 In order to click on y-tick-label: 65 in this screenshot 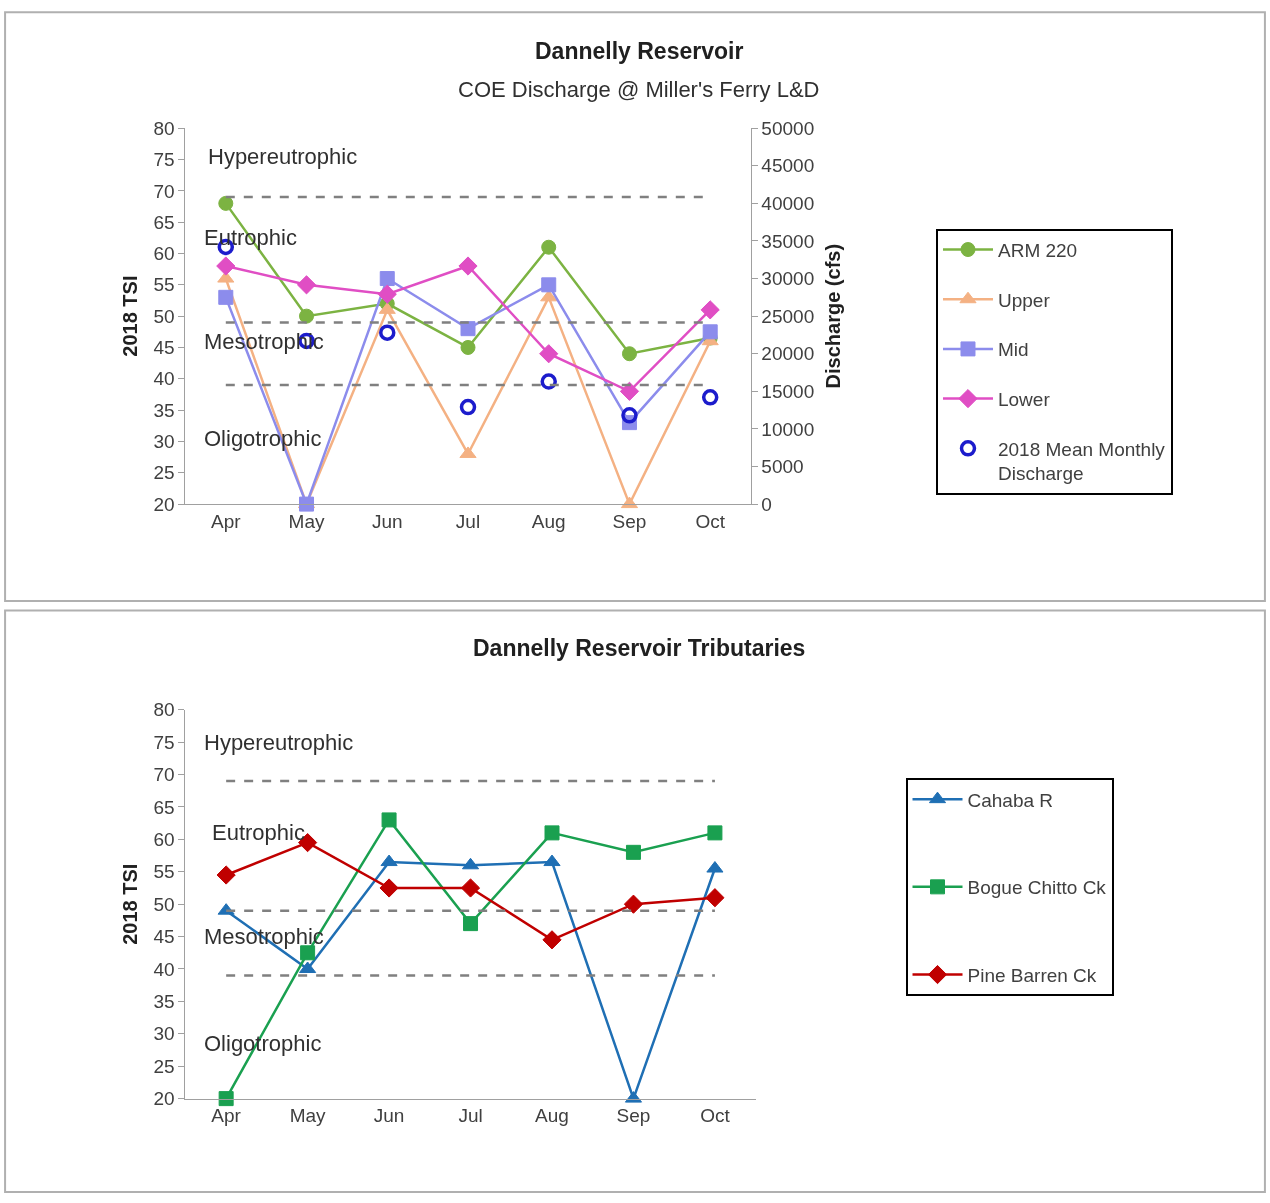, I will do `click(164, 807)`.